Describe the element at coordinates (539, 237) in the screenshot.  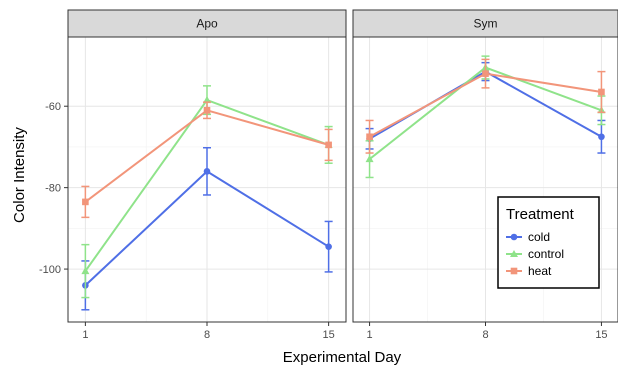
I see `legend-label: cold` at that location.